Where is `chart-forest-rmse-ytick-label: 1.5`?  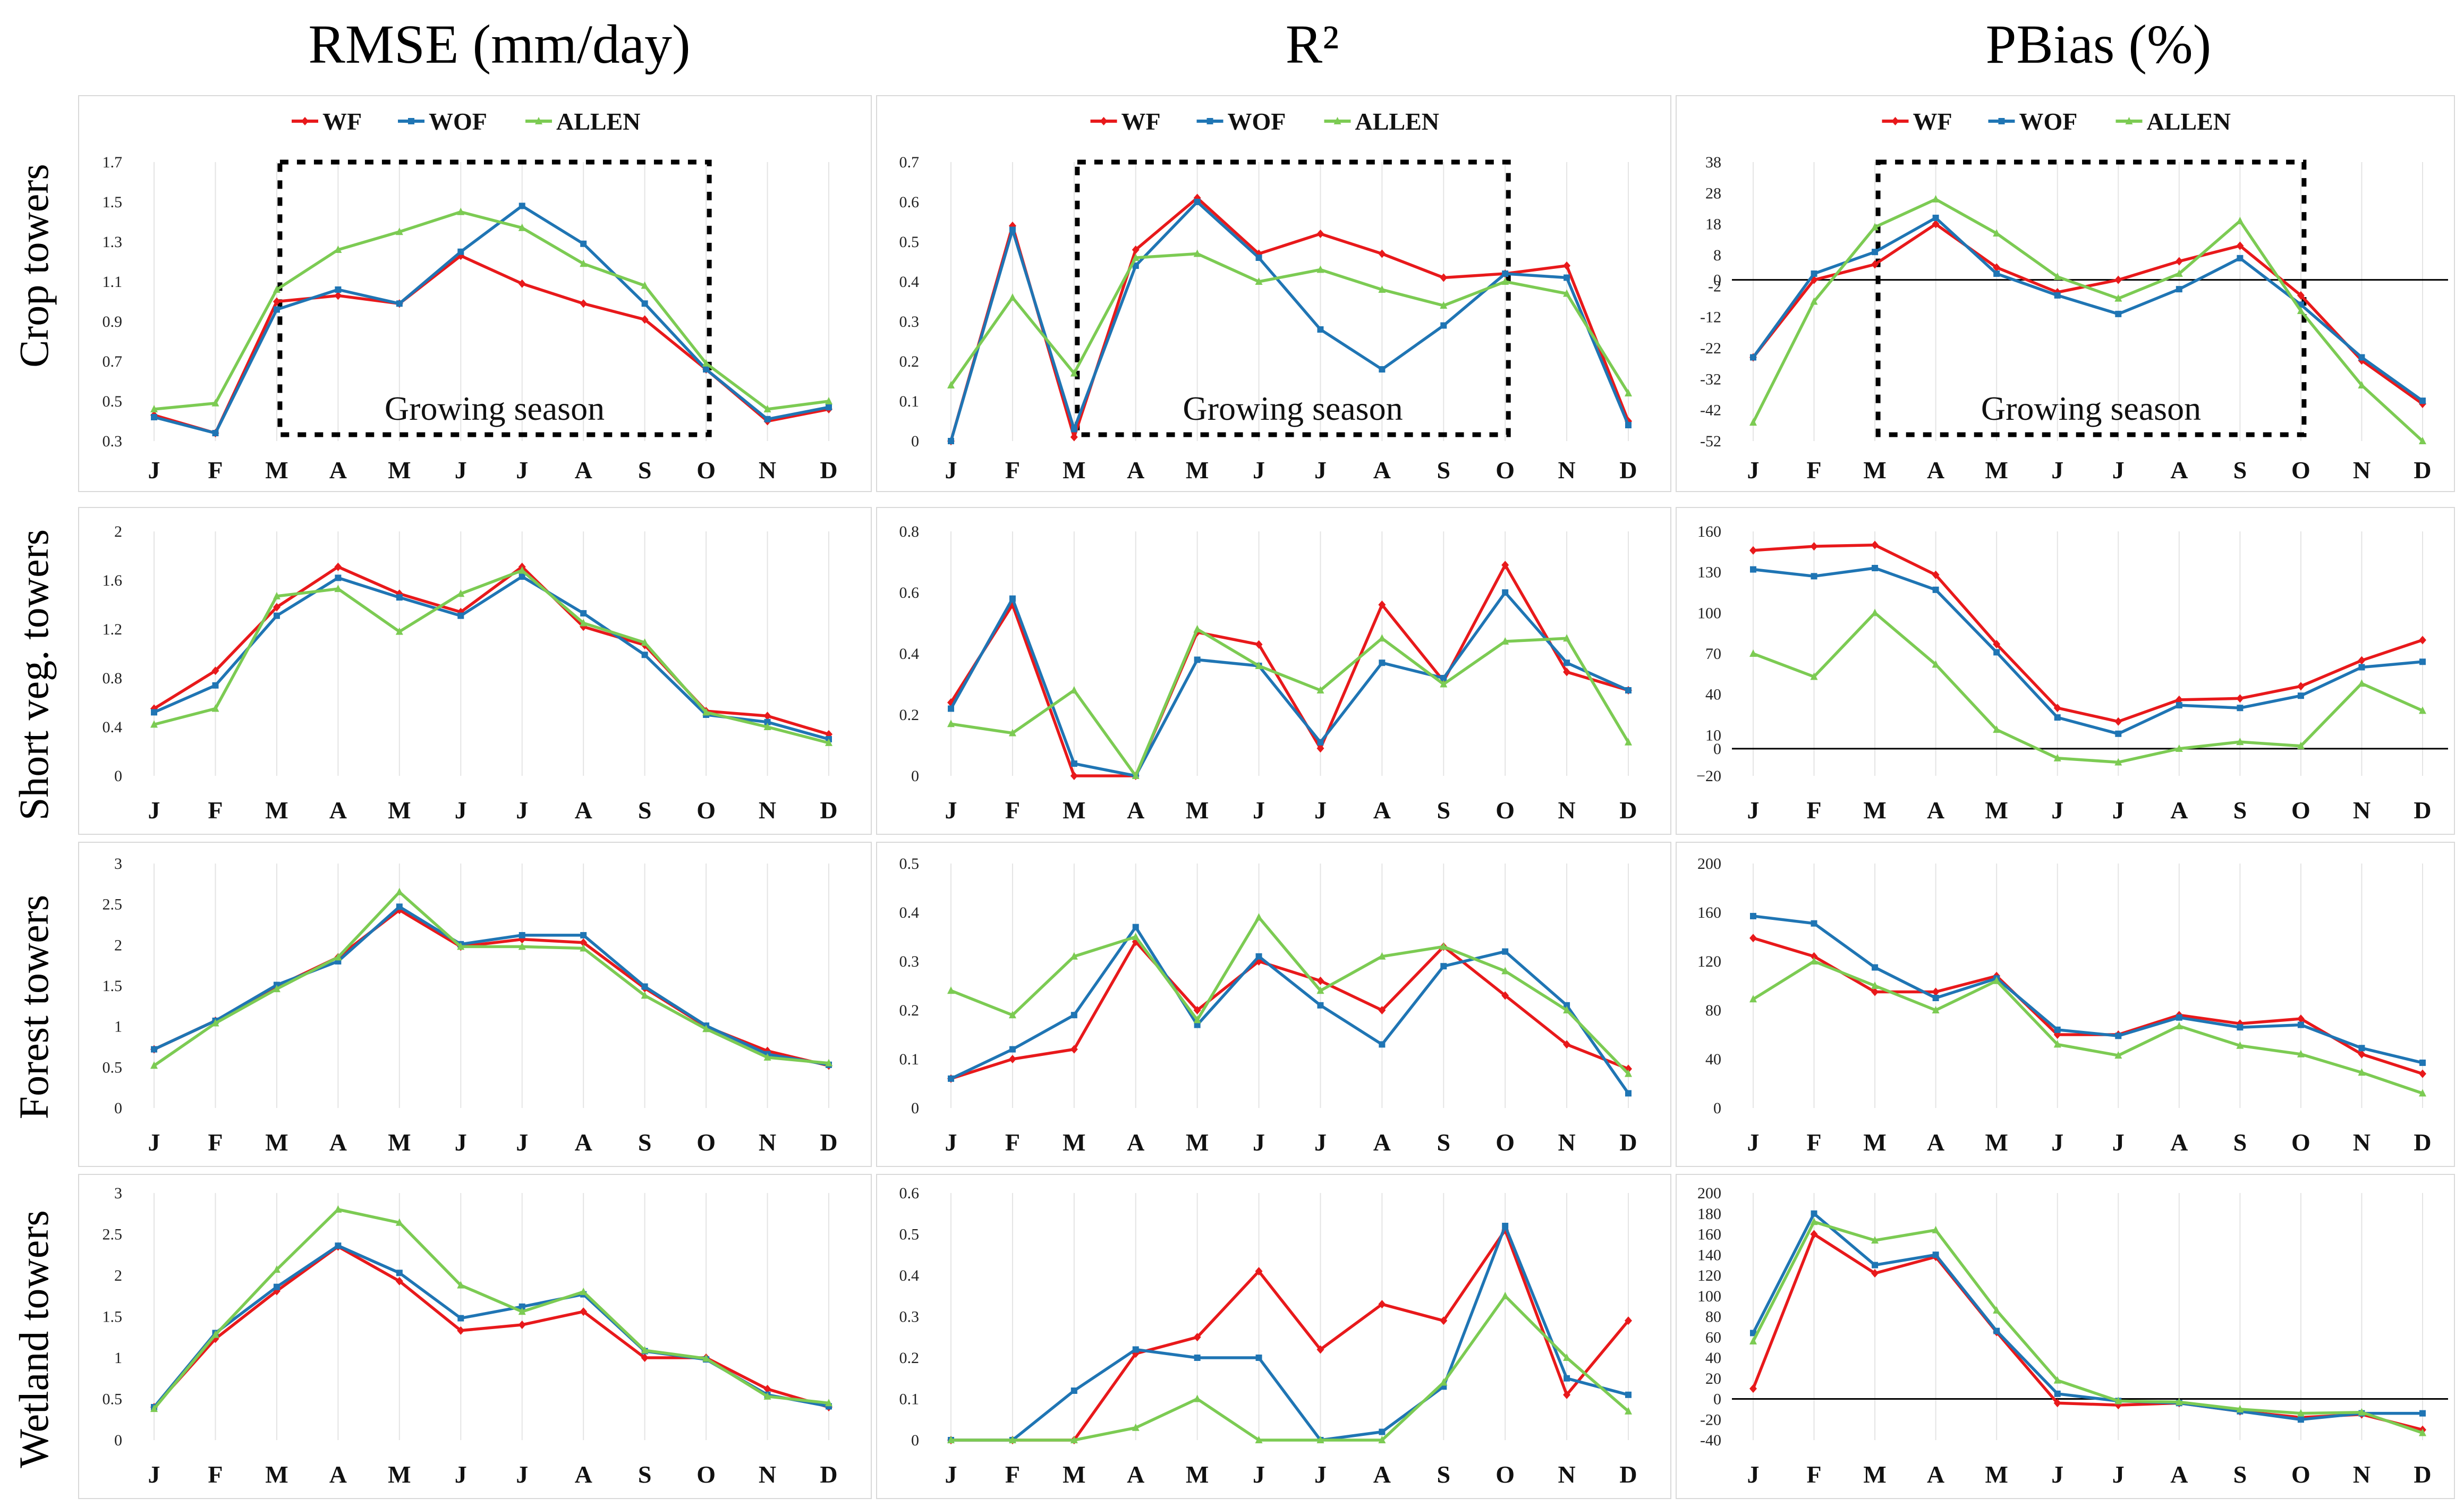 chart-forest-rmse-ytick-label: 1.5 is located at coordinates (113, 986).